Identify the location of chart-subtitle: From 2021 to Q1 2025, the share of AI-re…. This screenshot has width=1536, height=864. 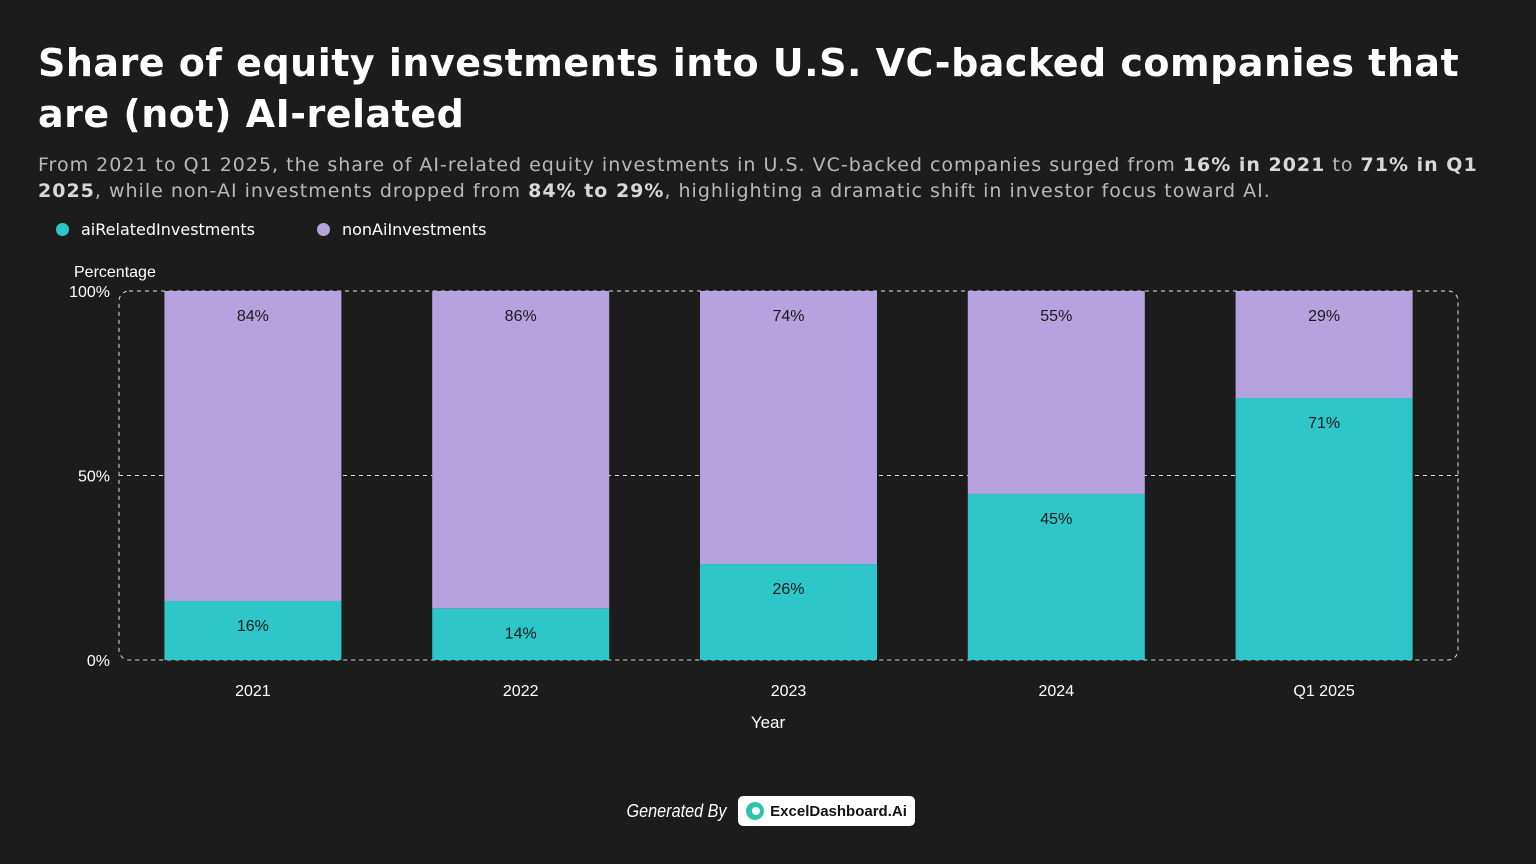
(768, 178).